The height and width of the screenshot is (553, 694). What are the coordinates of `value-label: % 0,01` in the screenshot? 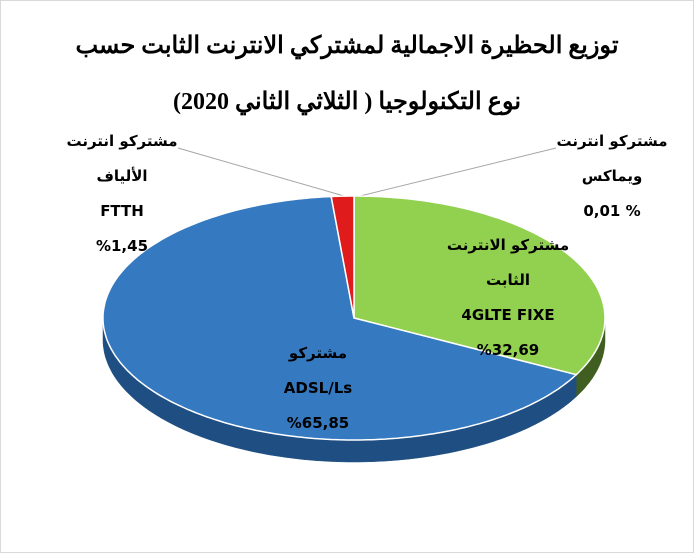 It's located at (612, 211).